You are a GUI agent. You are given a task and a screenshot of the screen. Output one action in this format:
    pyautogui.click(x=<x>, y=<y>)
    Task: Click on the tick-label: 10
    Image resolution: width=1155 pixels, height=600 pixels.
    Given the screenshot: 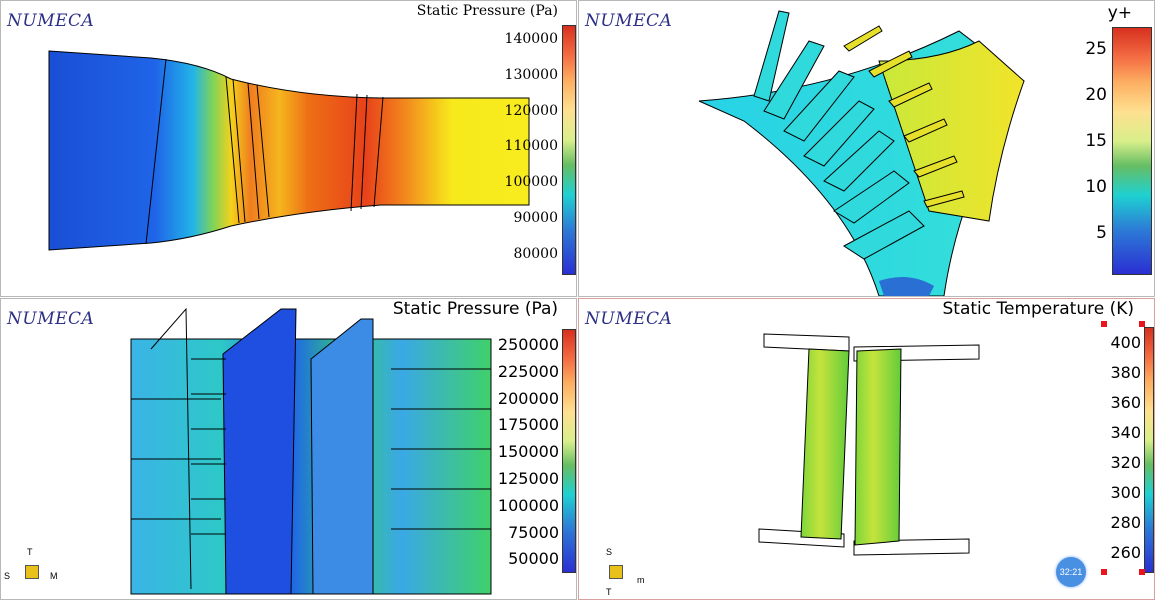 What is the action you would take?
    pyautogui.click(x=1096, y=187)
    